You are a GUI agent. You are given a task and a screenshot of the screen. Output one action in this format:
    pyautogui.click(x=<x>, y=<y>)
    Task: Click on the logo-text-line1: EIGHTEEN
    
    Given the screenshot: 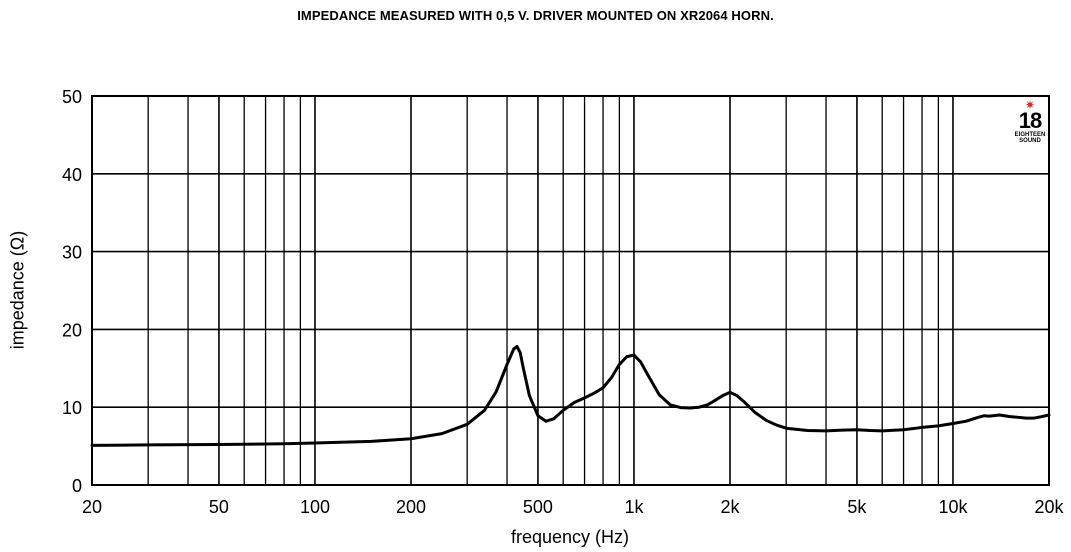 What is the action you would take?
    pyautogui.click(x=1030, y=135)
    